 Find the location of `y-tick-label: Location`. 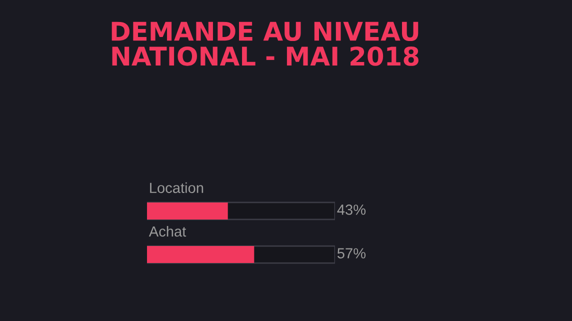

y-tick-label: Location is located at coordinates (177, 188).